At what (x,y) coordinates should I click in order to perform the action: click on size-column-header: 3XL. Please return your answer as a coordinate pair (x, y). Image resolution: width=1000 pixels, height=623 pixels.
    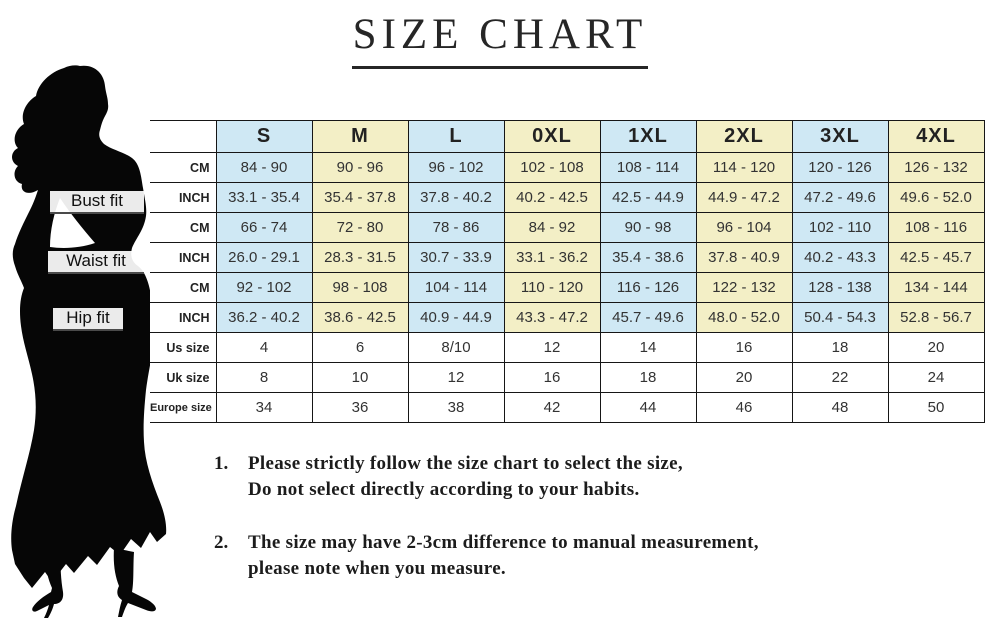
    Looking at the image, I should click on (840, 136).